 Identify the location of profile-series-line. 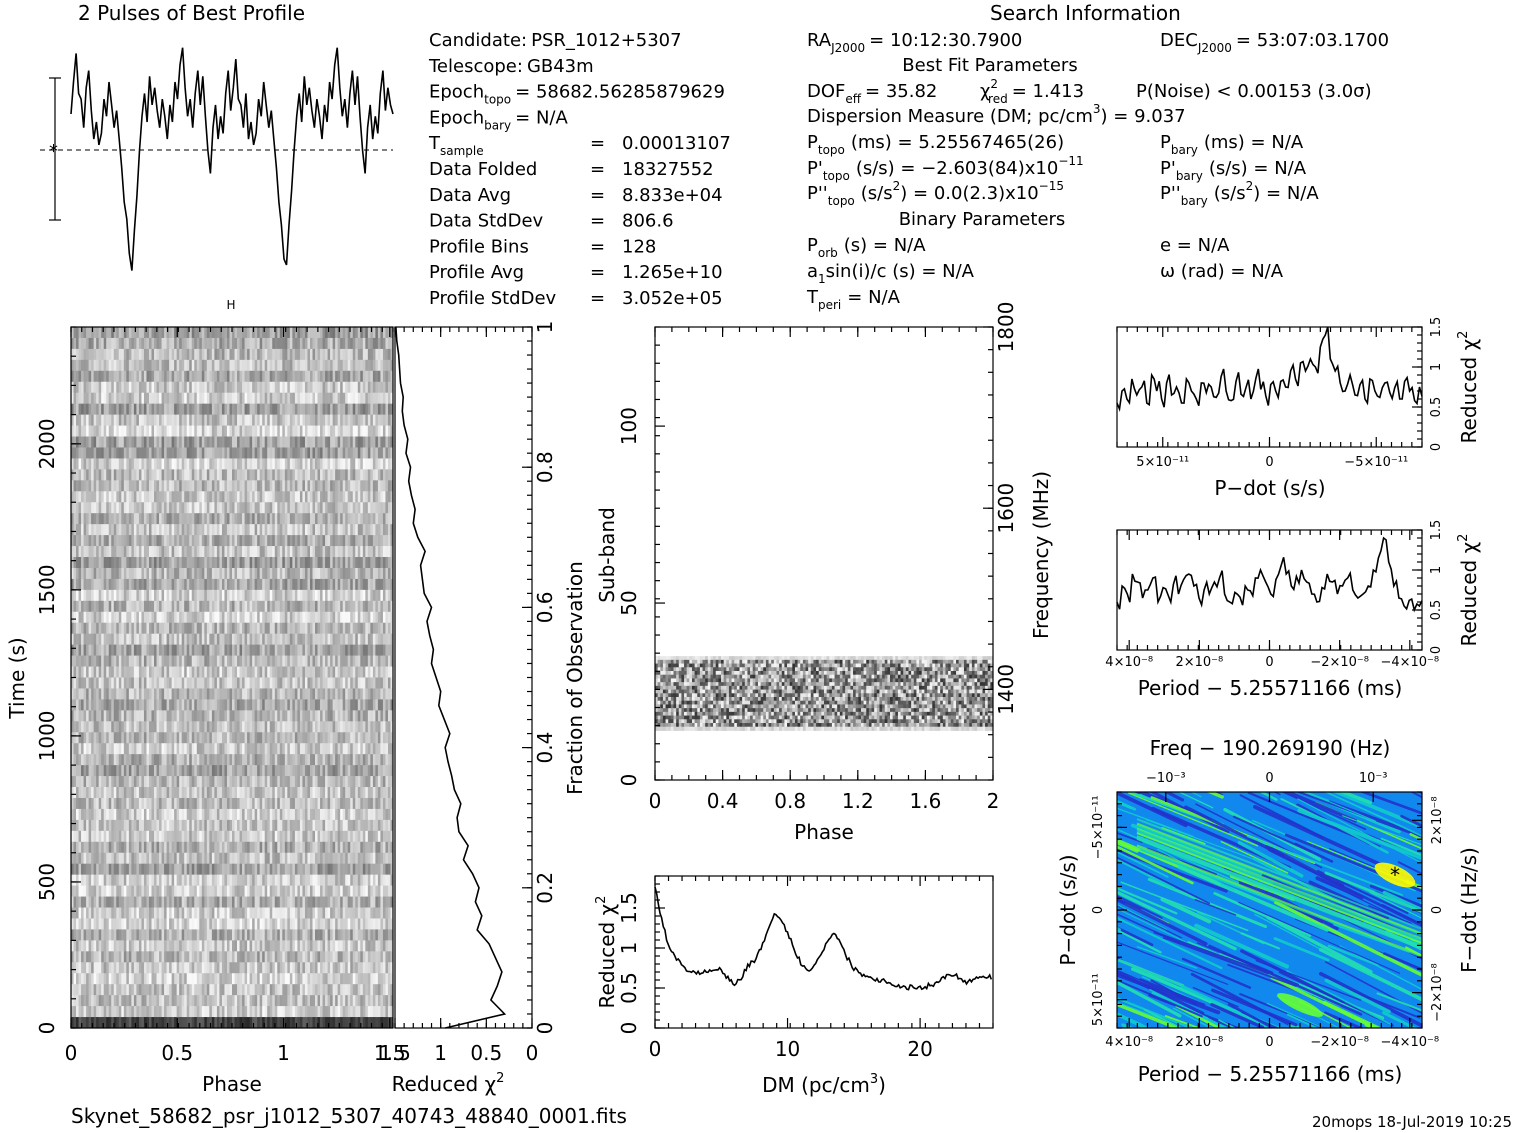
(232, 159).